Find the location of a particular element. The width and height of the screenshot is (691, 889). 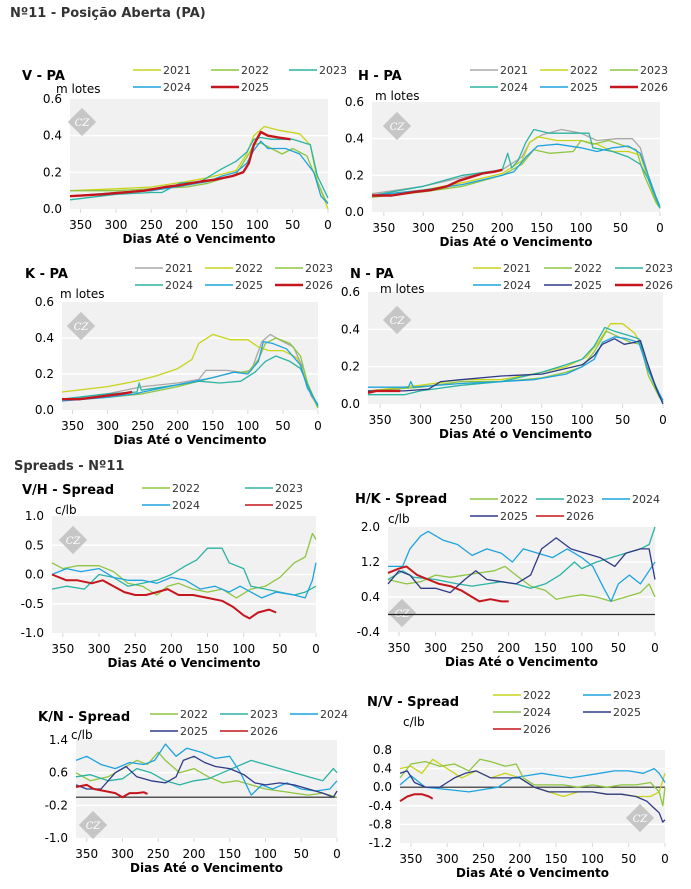

watermark-logo-icon: CZ is located at coordinates (73, 540).